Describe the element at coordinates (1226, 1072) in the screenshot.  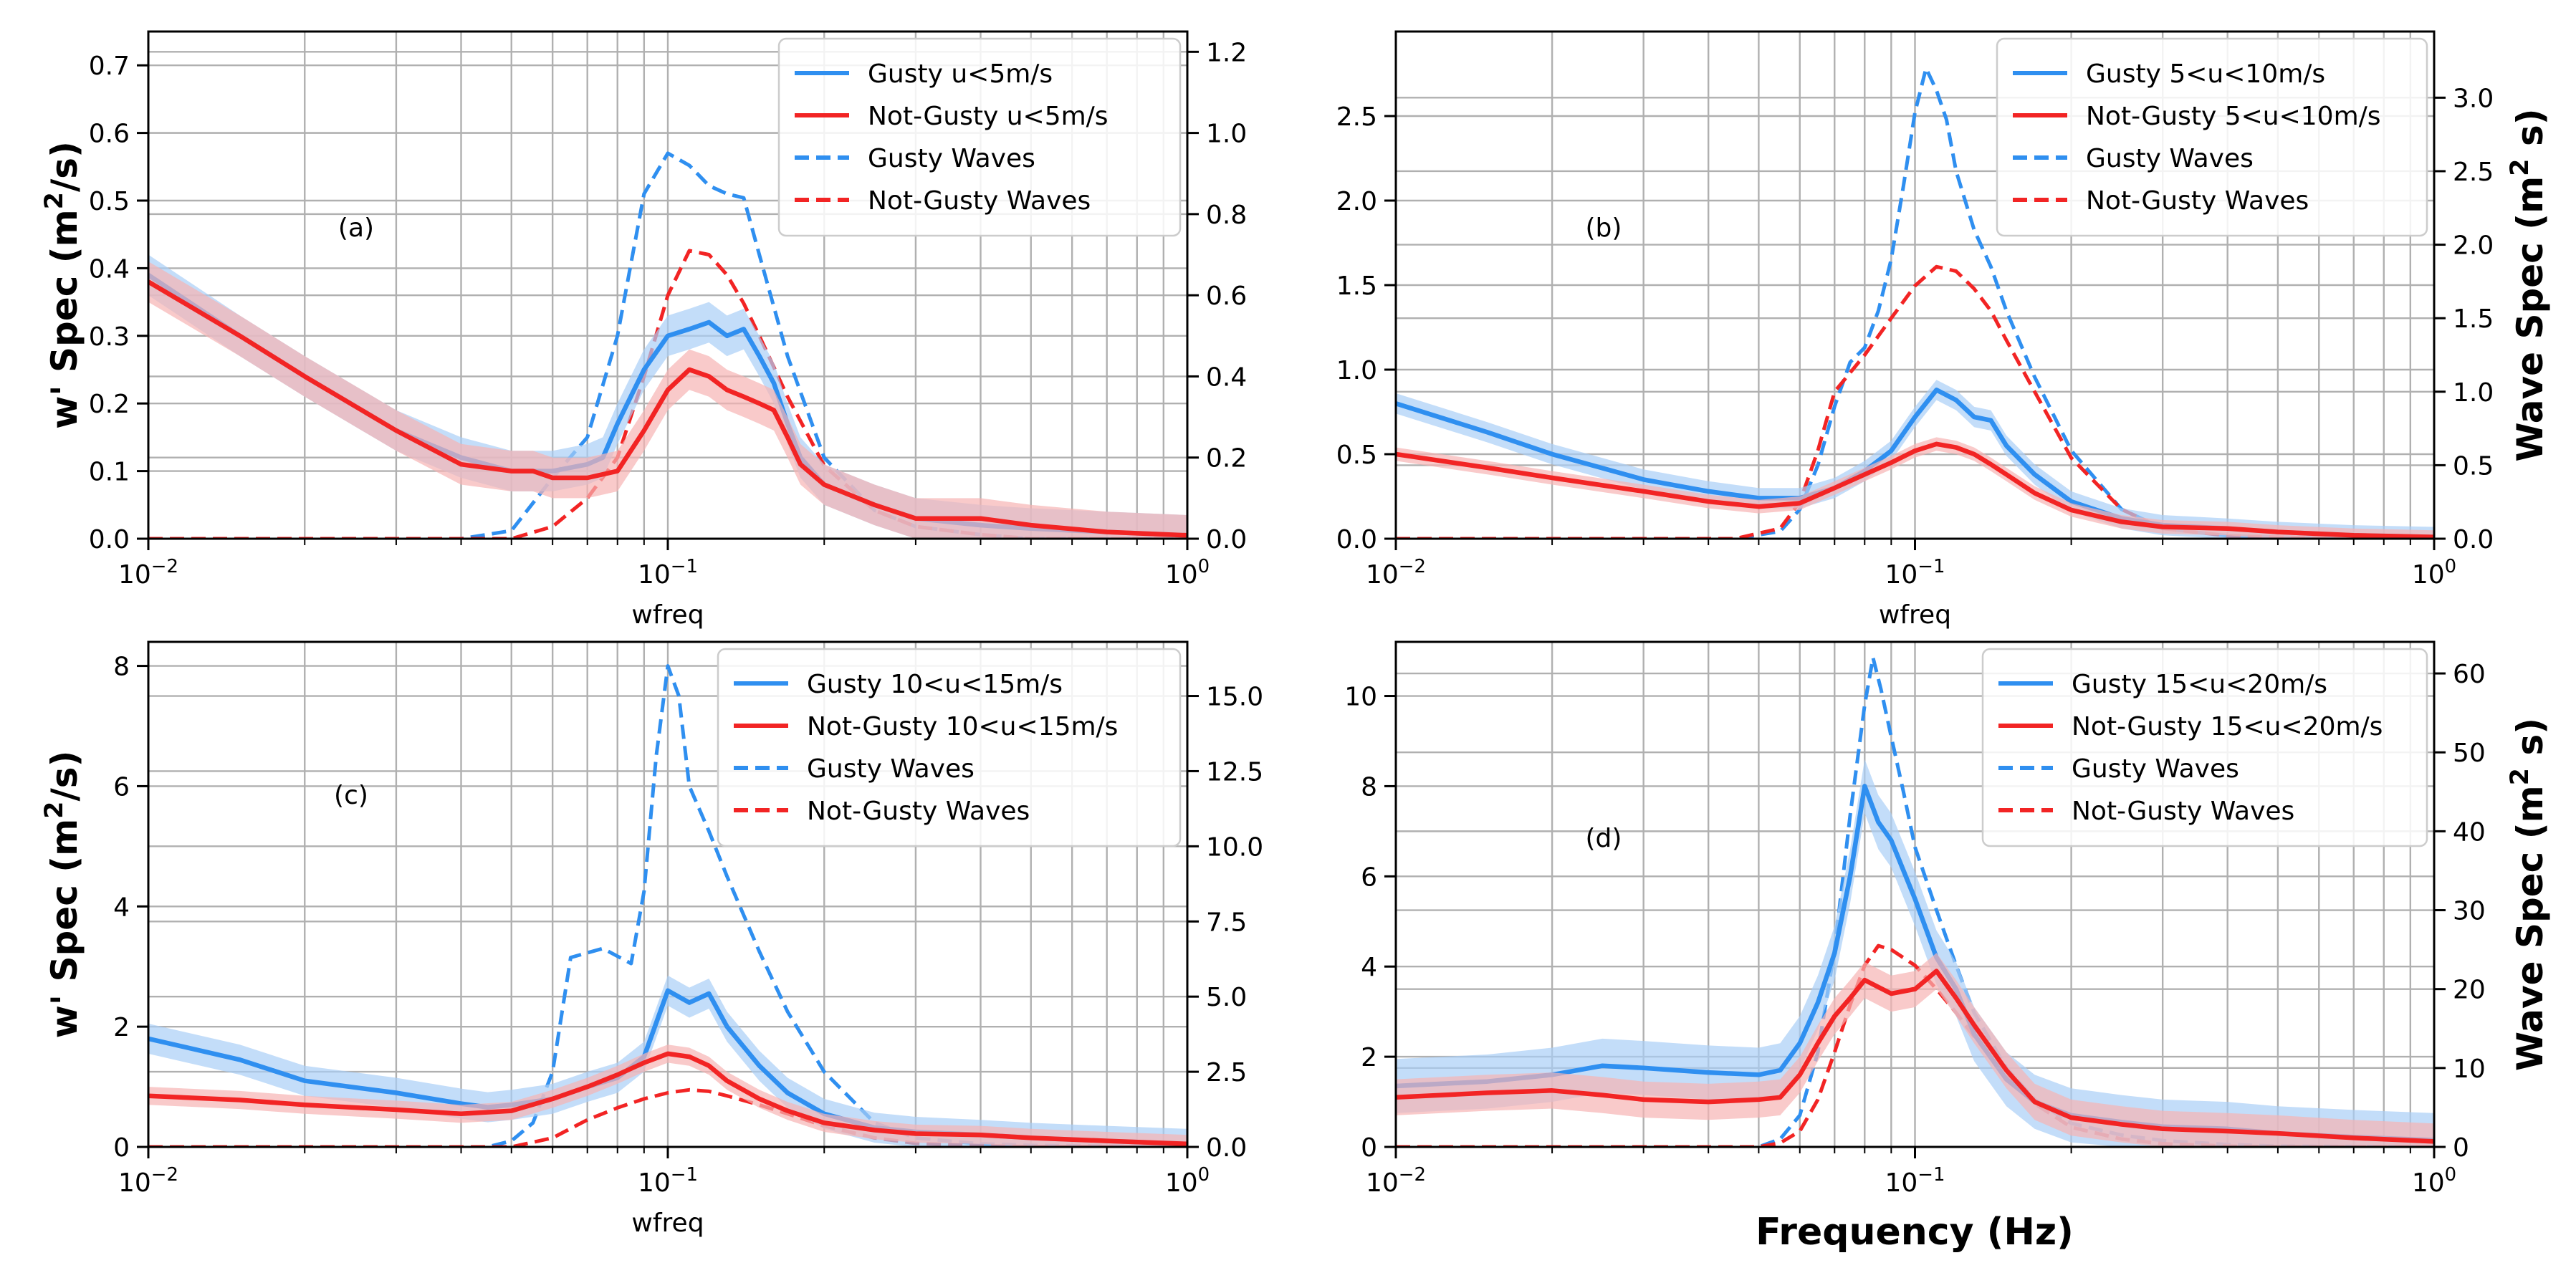
I see `y-tick-label-right: 2.5` at that location.